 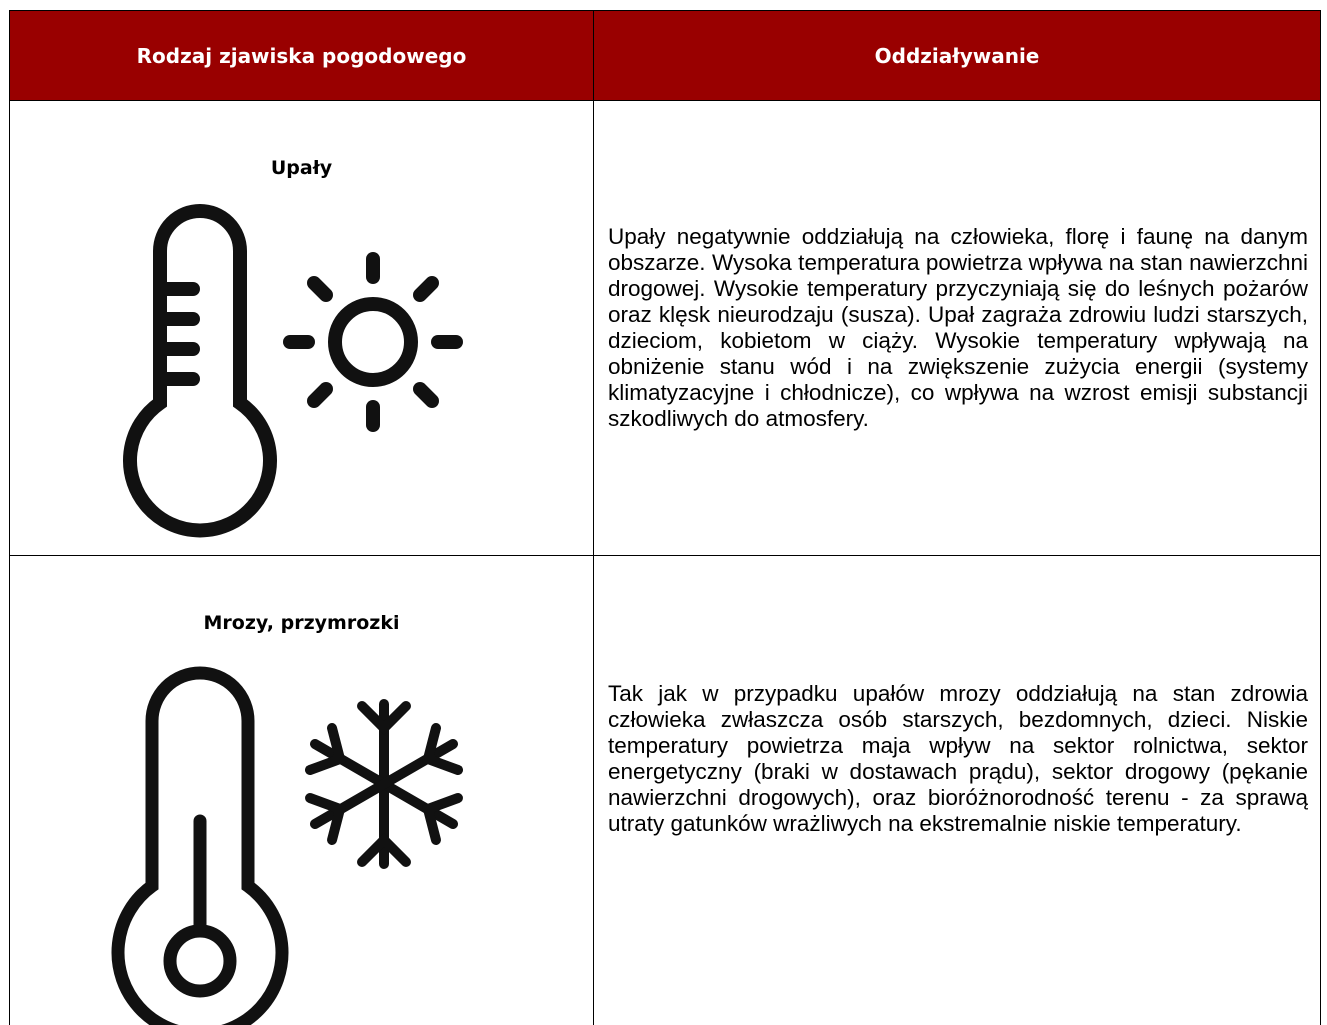 What do you see at coordinates (200, 961) in the screenshot?
I see `thermometer-bulb` at bounding box center [200, 961].